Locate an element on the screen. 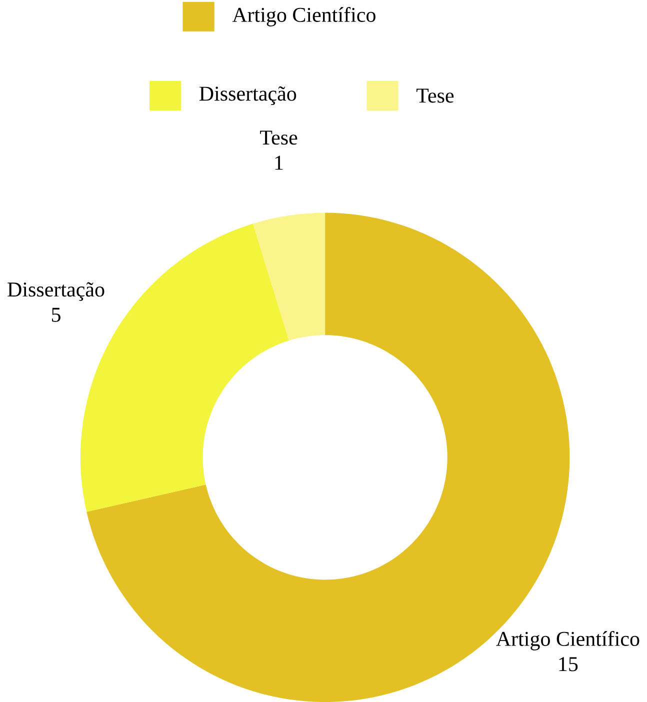 This screenshot has width=647, height=702. data-label: 1 is located at coordinates (279, 163).